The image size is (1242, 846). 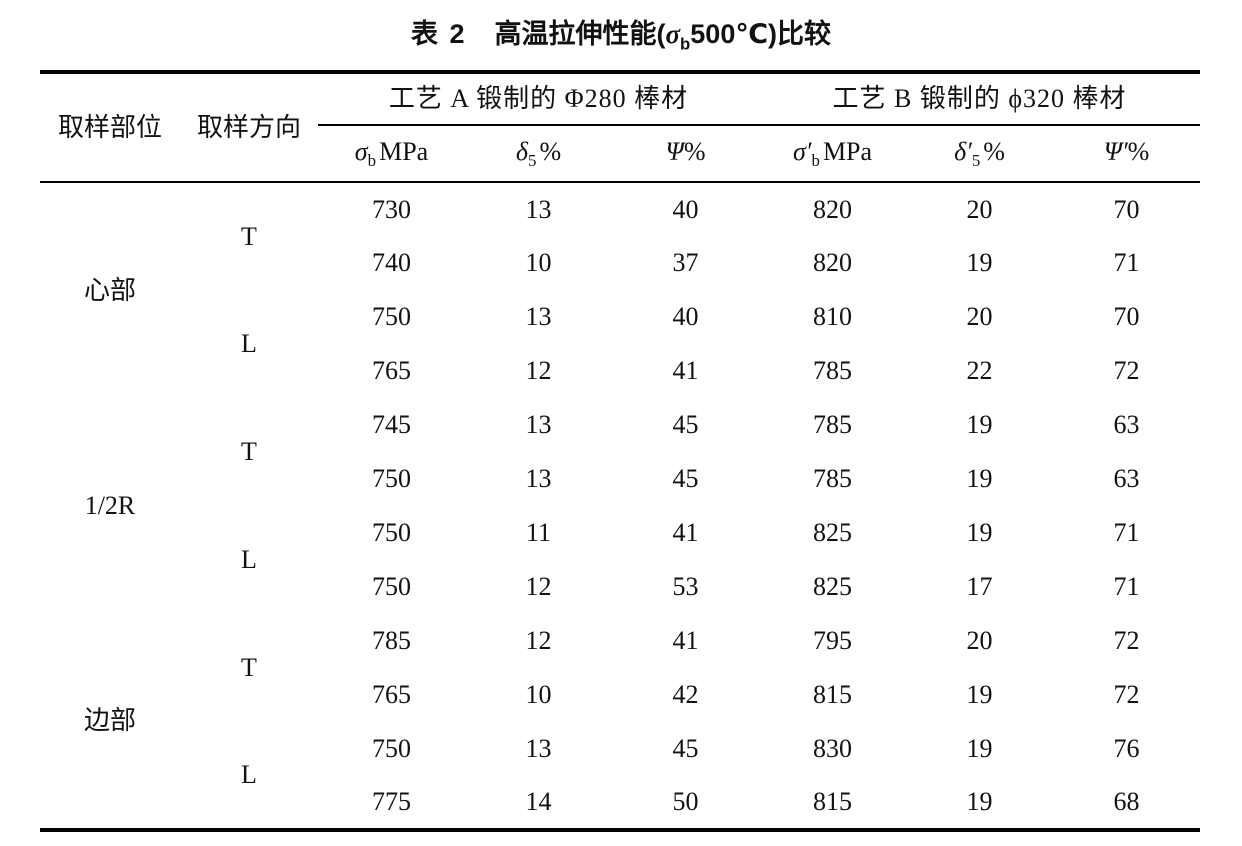 I want to click on cell-value: 42, so click(x=685, y=695).